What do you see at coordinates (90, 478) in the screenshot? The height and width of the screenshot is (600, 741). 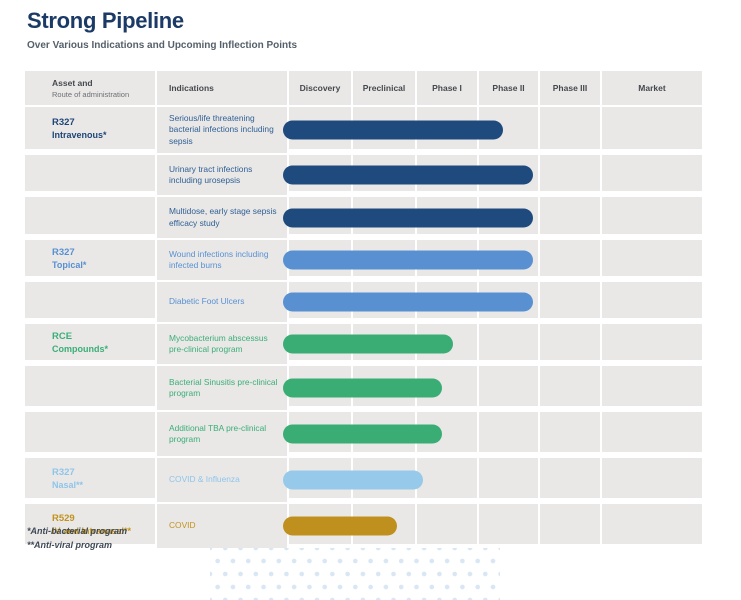 I see `asset-cell: R327 Nasal**` at bounding box center [90, 478].